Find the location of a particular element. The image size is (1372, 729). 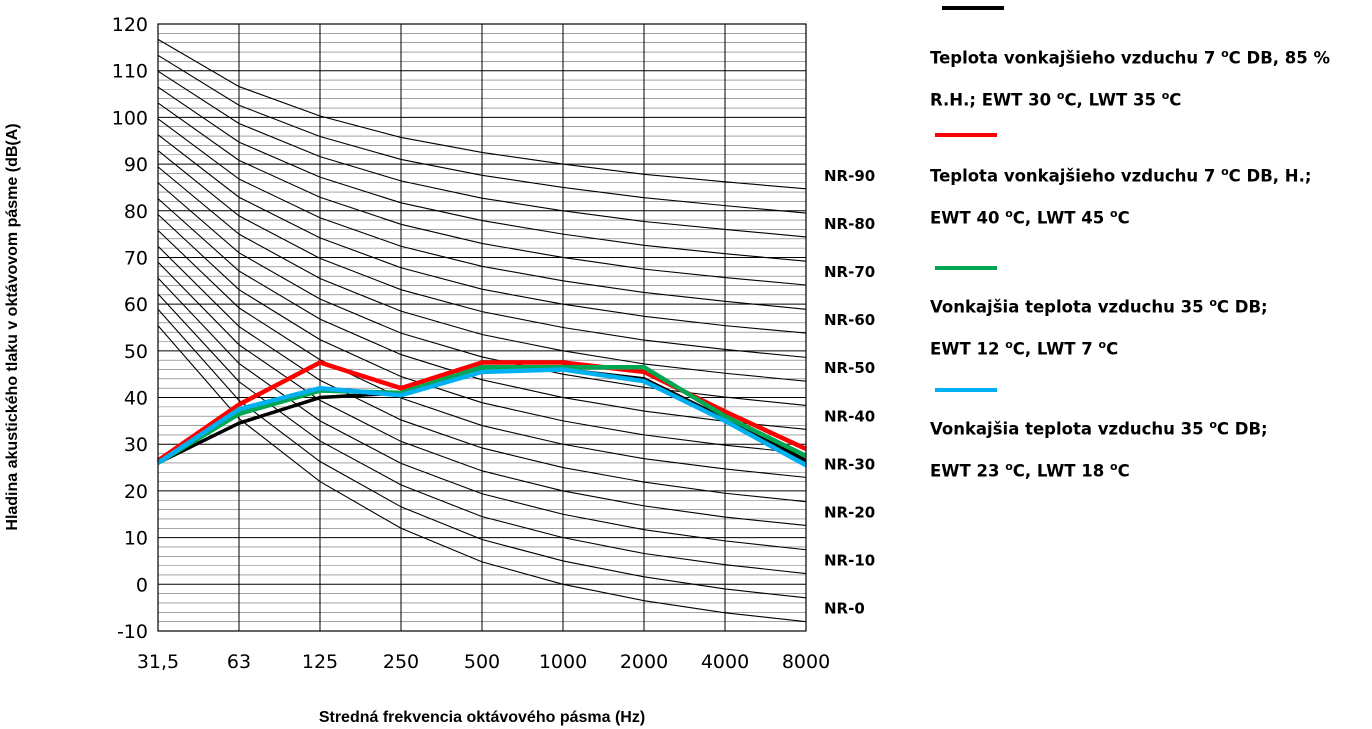

x-tick-label: 500 is located at coordinates (482, 662).